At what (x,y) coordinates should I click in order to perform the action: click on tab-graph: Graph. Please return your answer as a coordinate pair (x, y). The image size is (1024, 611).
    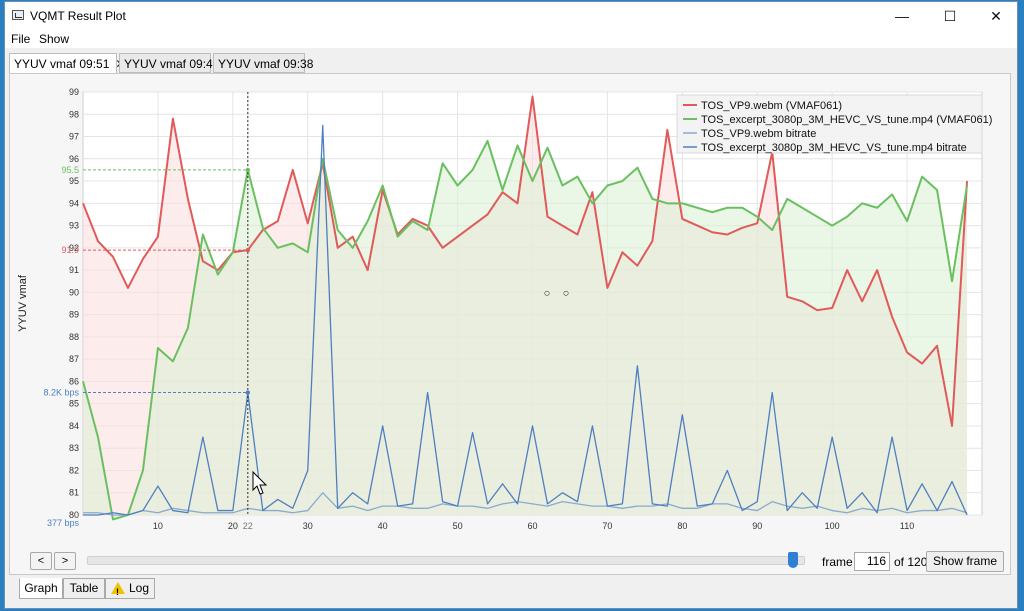
    Looking at the image, I should click on (41, 588).